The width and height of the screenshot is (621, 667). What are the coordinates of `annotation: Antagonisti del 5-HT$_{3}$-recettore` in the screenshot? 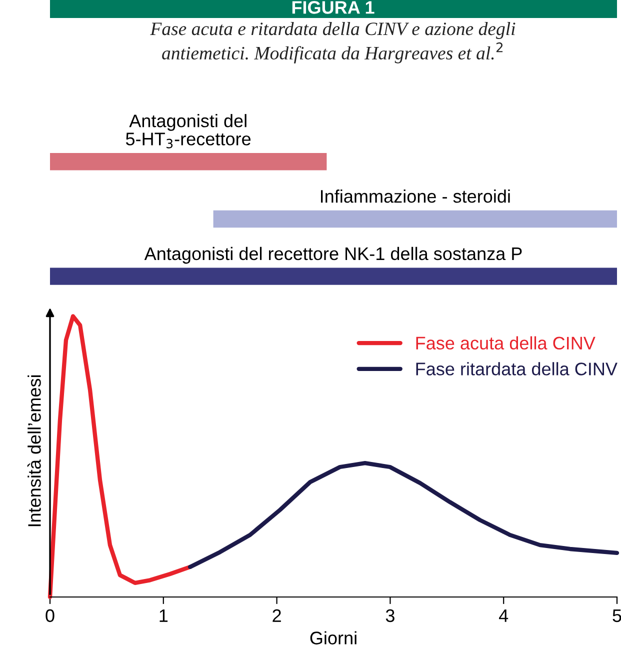 It's located at (188, 131).